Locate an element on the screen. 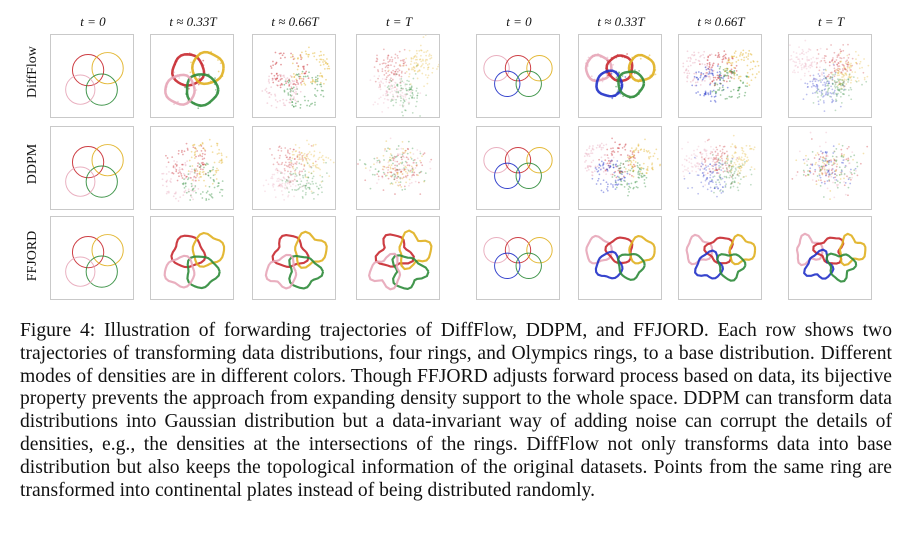  col-label-right-3: t = T is located at coordinates (831, 21).